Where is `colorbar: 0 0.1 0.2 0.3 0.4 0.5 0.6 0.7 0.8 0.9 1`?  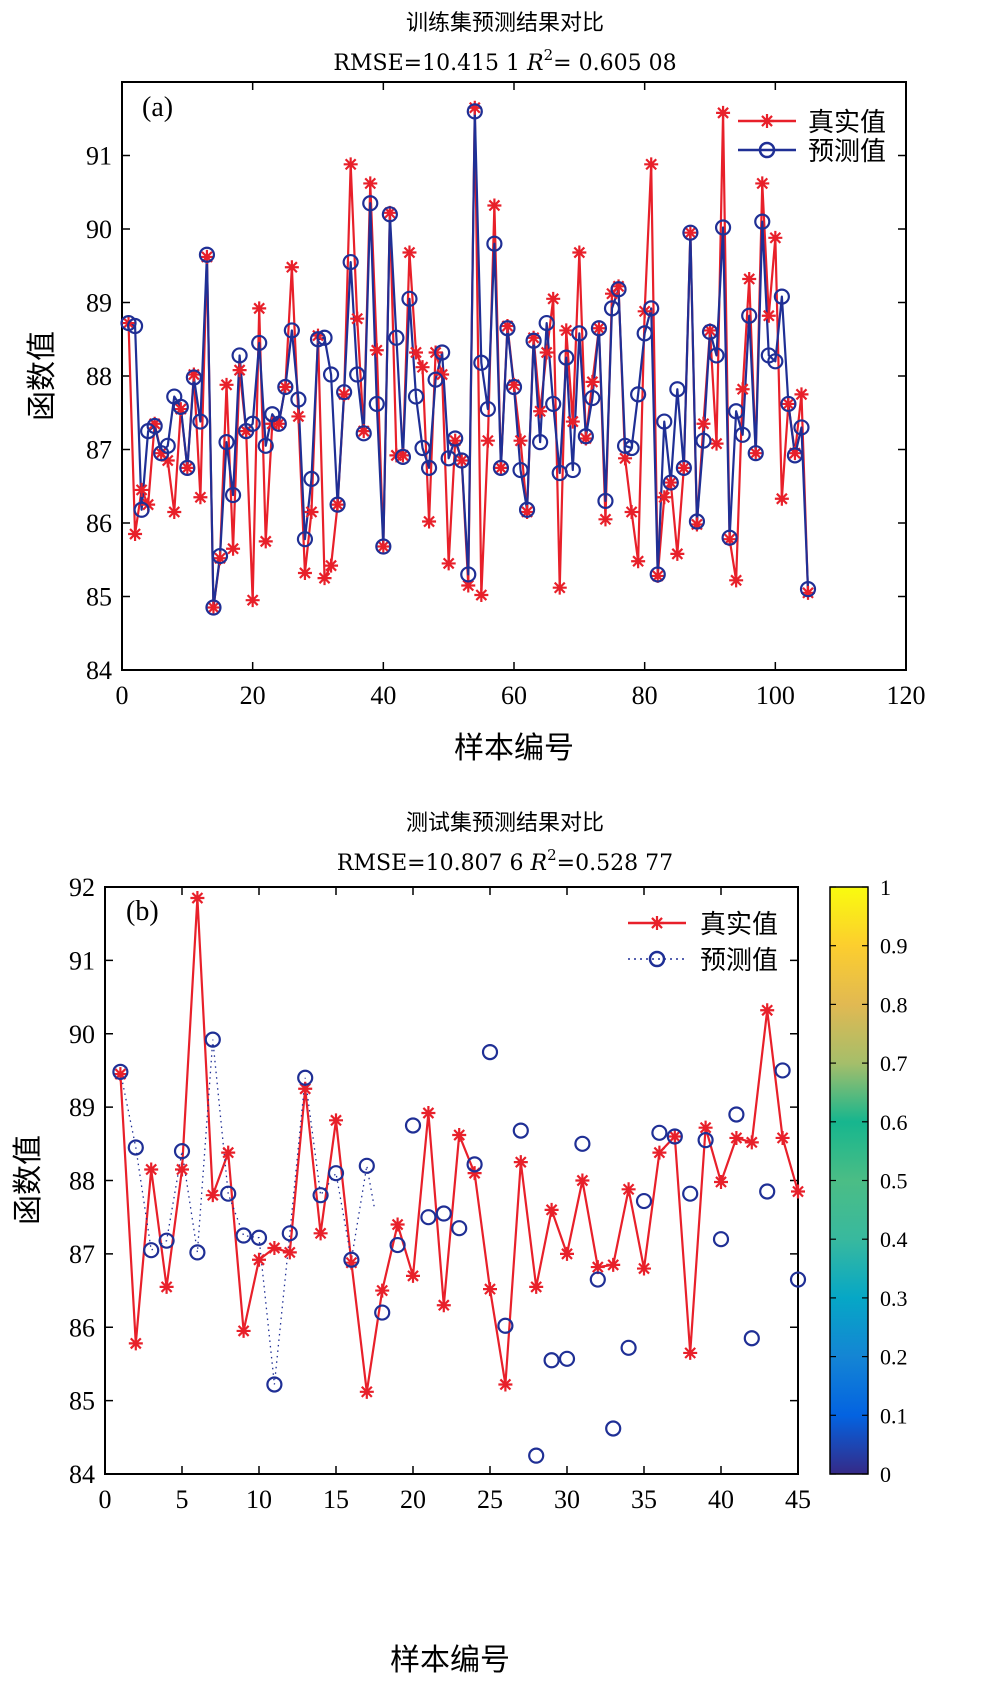
colorbar: 0 0.1 0.2 0.3 0.4 0.5 0.6 0.7 0.8 0.9 1 is located at coordinates (868, 1181).